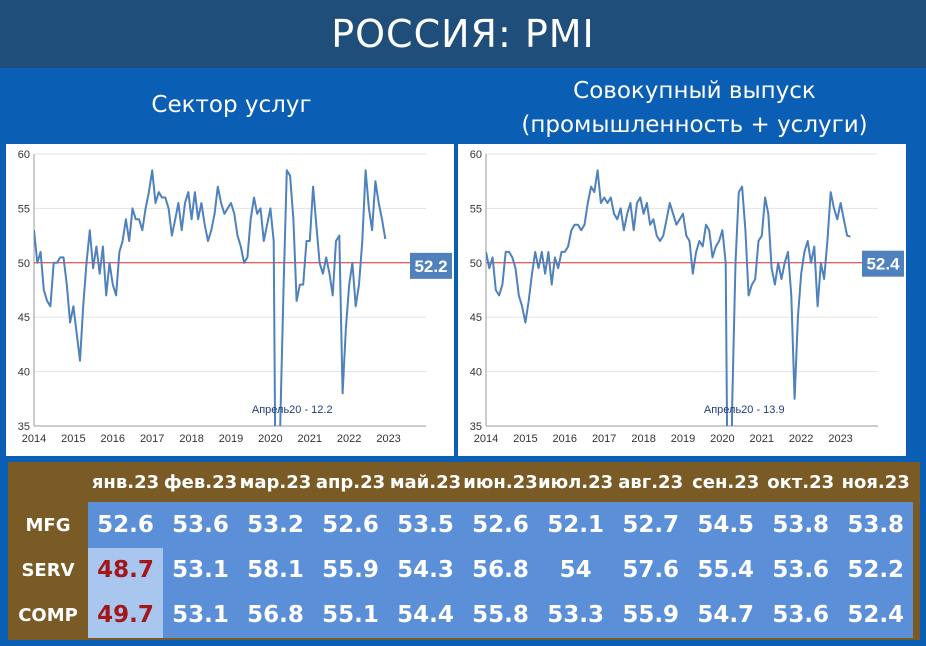 The width and height of the screenshot is (926, 646). What do you see at coordinates (425, 615) in the screenshot?
I see `table-cell: 54.4` at bounding box center [425, 615].